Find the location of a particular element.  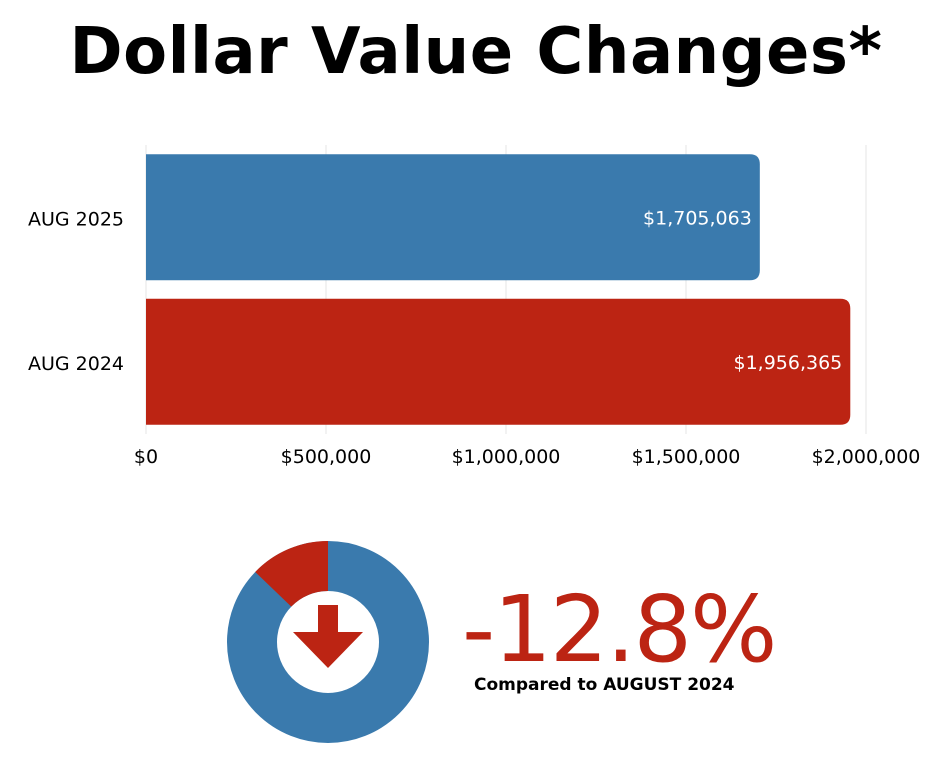

change-caption: Compared to AUGUST 2024 is located at coordinates (604, 685).